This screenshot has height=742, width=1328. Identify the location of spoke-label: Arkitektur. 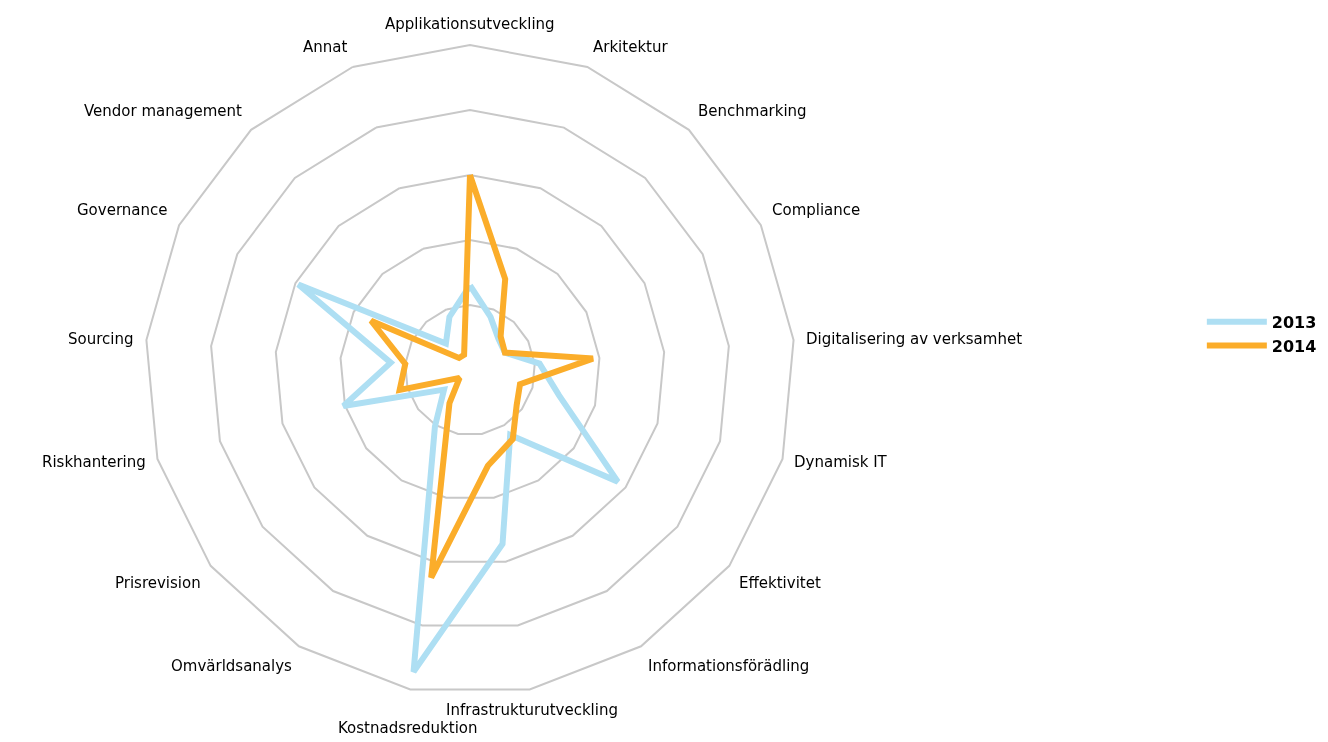
(631, 47).